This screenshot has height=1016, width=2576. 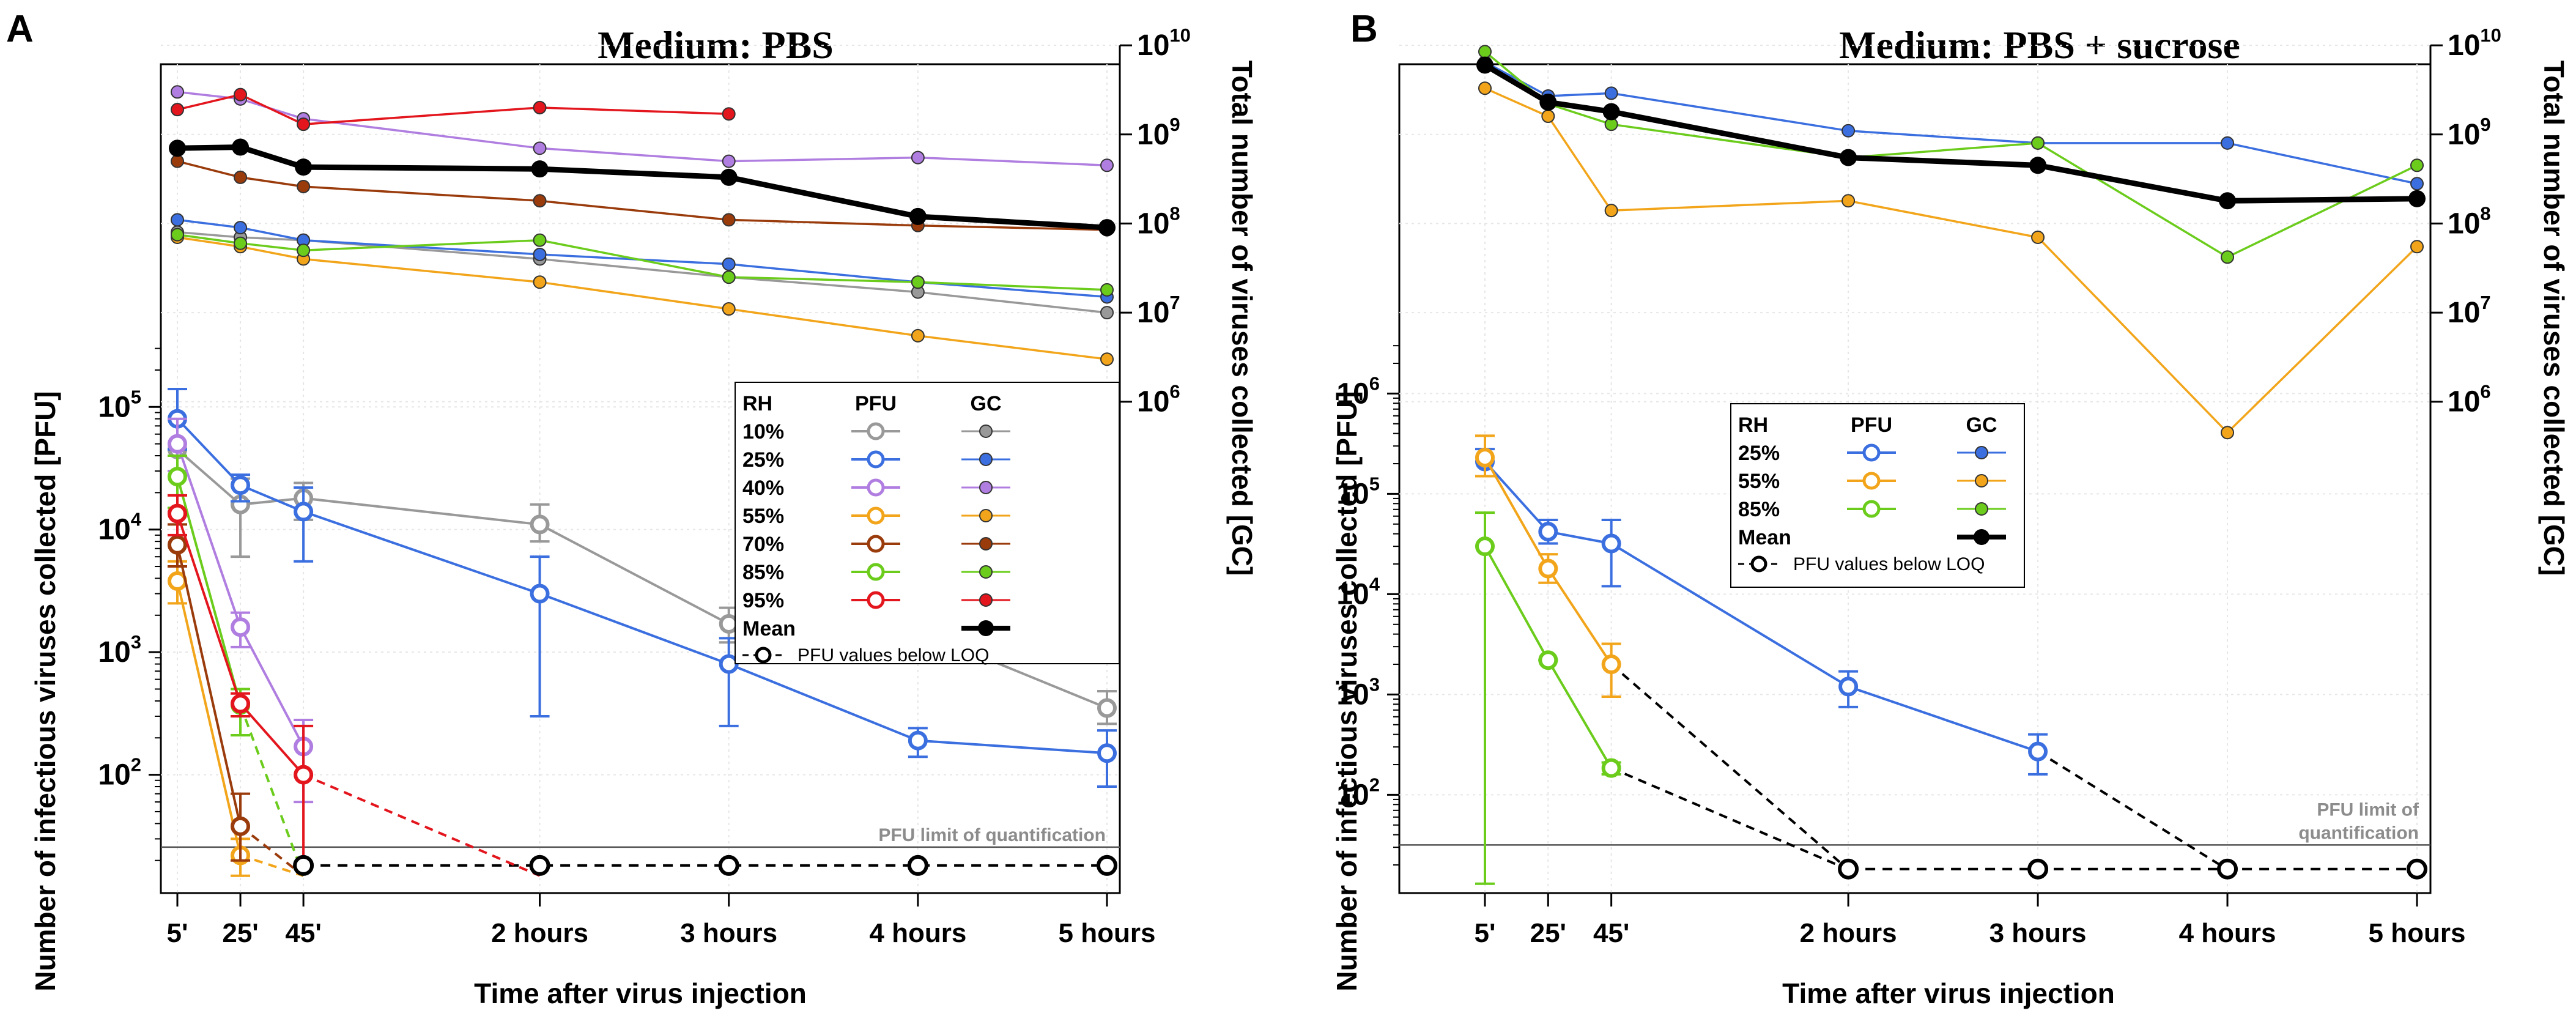 What do you see at coordinates (2469, 399) in the screenshot?
I see `gc-tick-label: 10⁶` at bounding box center [2469, 399].